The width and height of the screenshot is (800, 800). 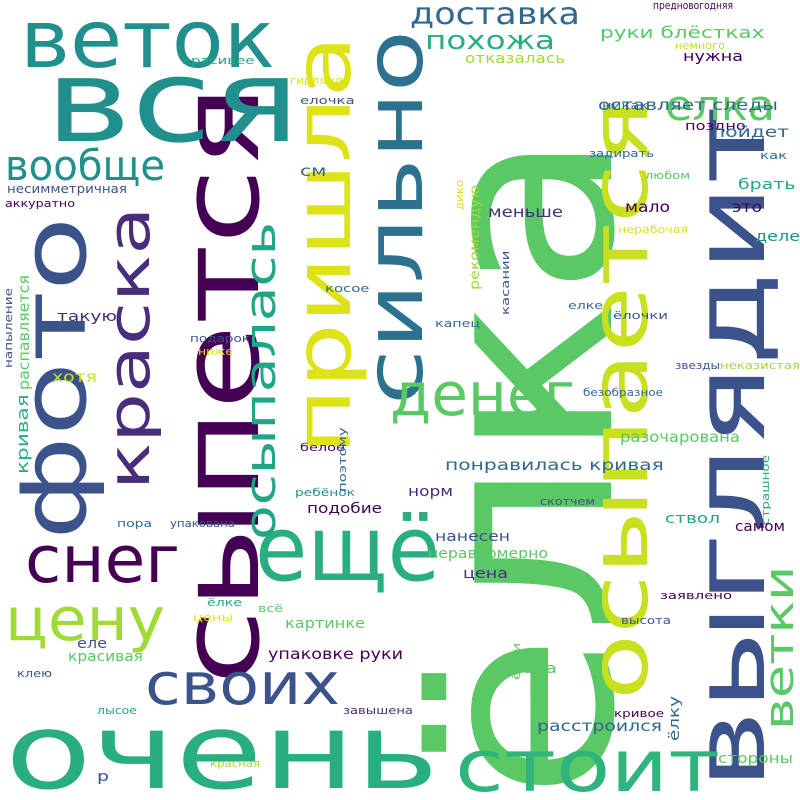 I want to click on cloud-word: высота, so click(x=646, y=620).